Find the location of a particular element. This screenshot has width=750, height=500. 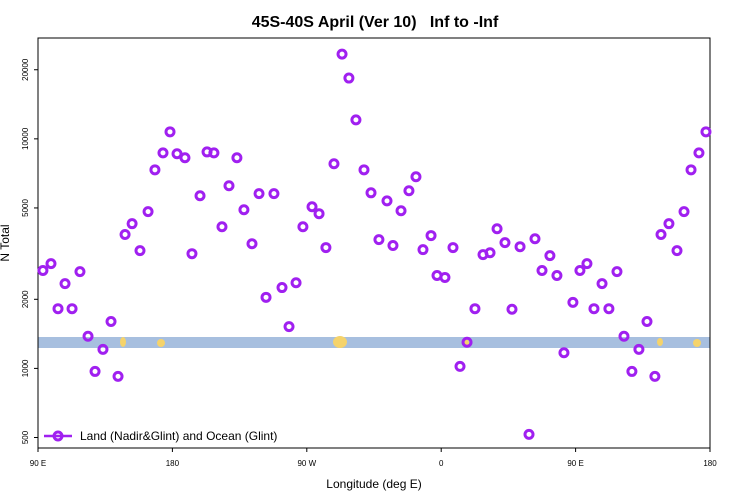

y-axis-label: N Total is located at coordinates (6, 242).